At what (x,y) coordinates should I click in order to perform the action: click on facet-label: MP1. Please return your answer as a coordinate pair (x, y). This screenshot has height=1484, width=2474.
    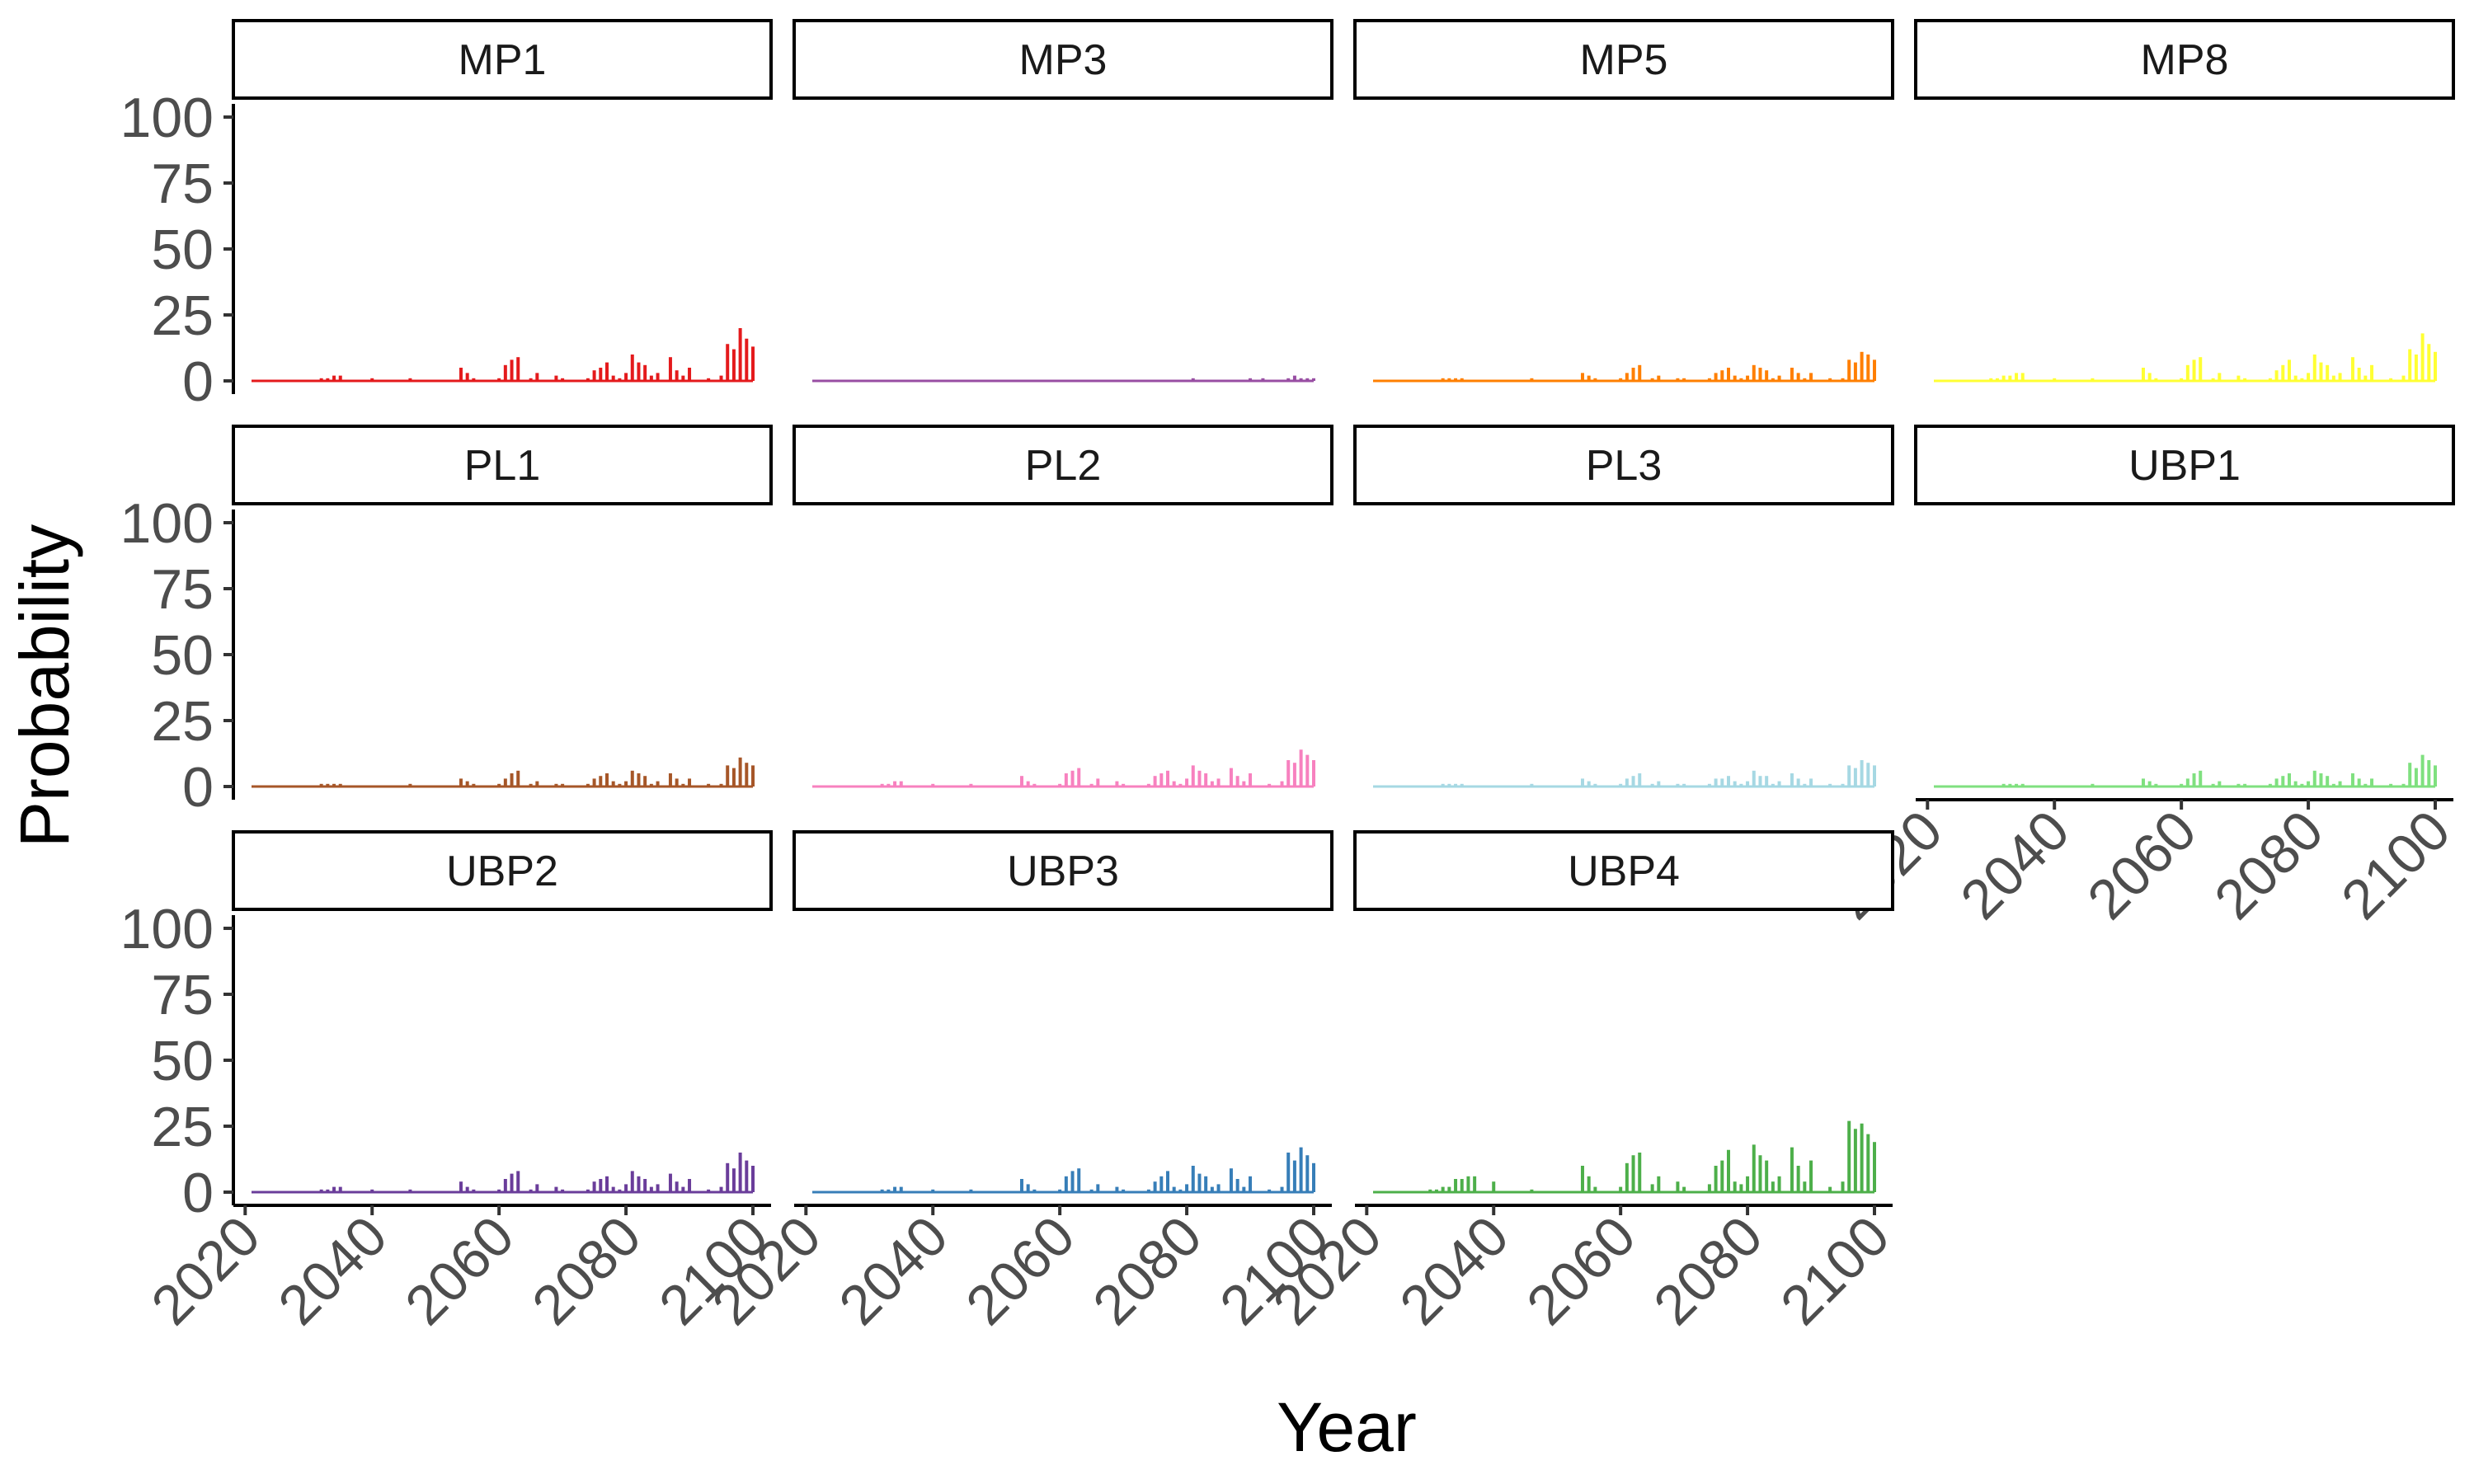
    Looking at the image, I should click on (503, 60).